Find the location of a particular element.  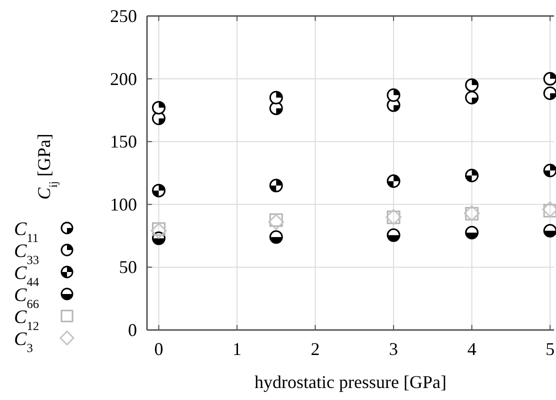

x-axis-title: hydrostatic pressure [GPa] is located at coordinates (350, 382).